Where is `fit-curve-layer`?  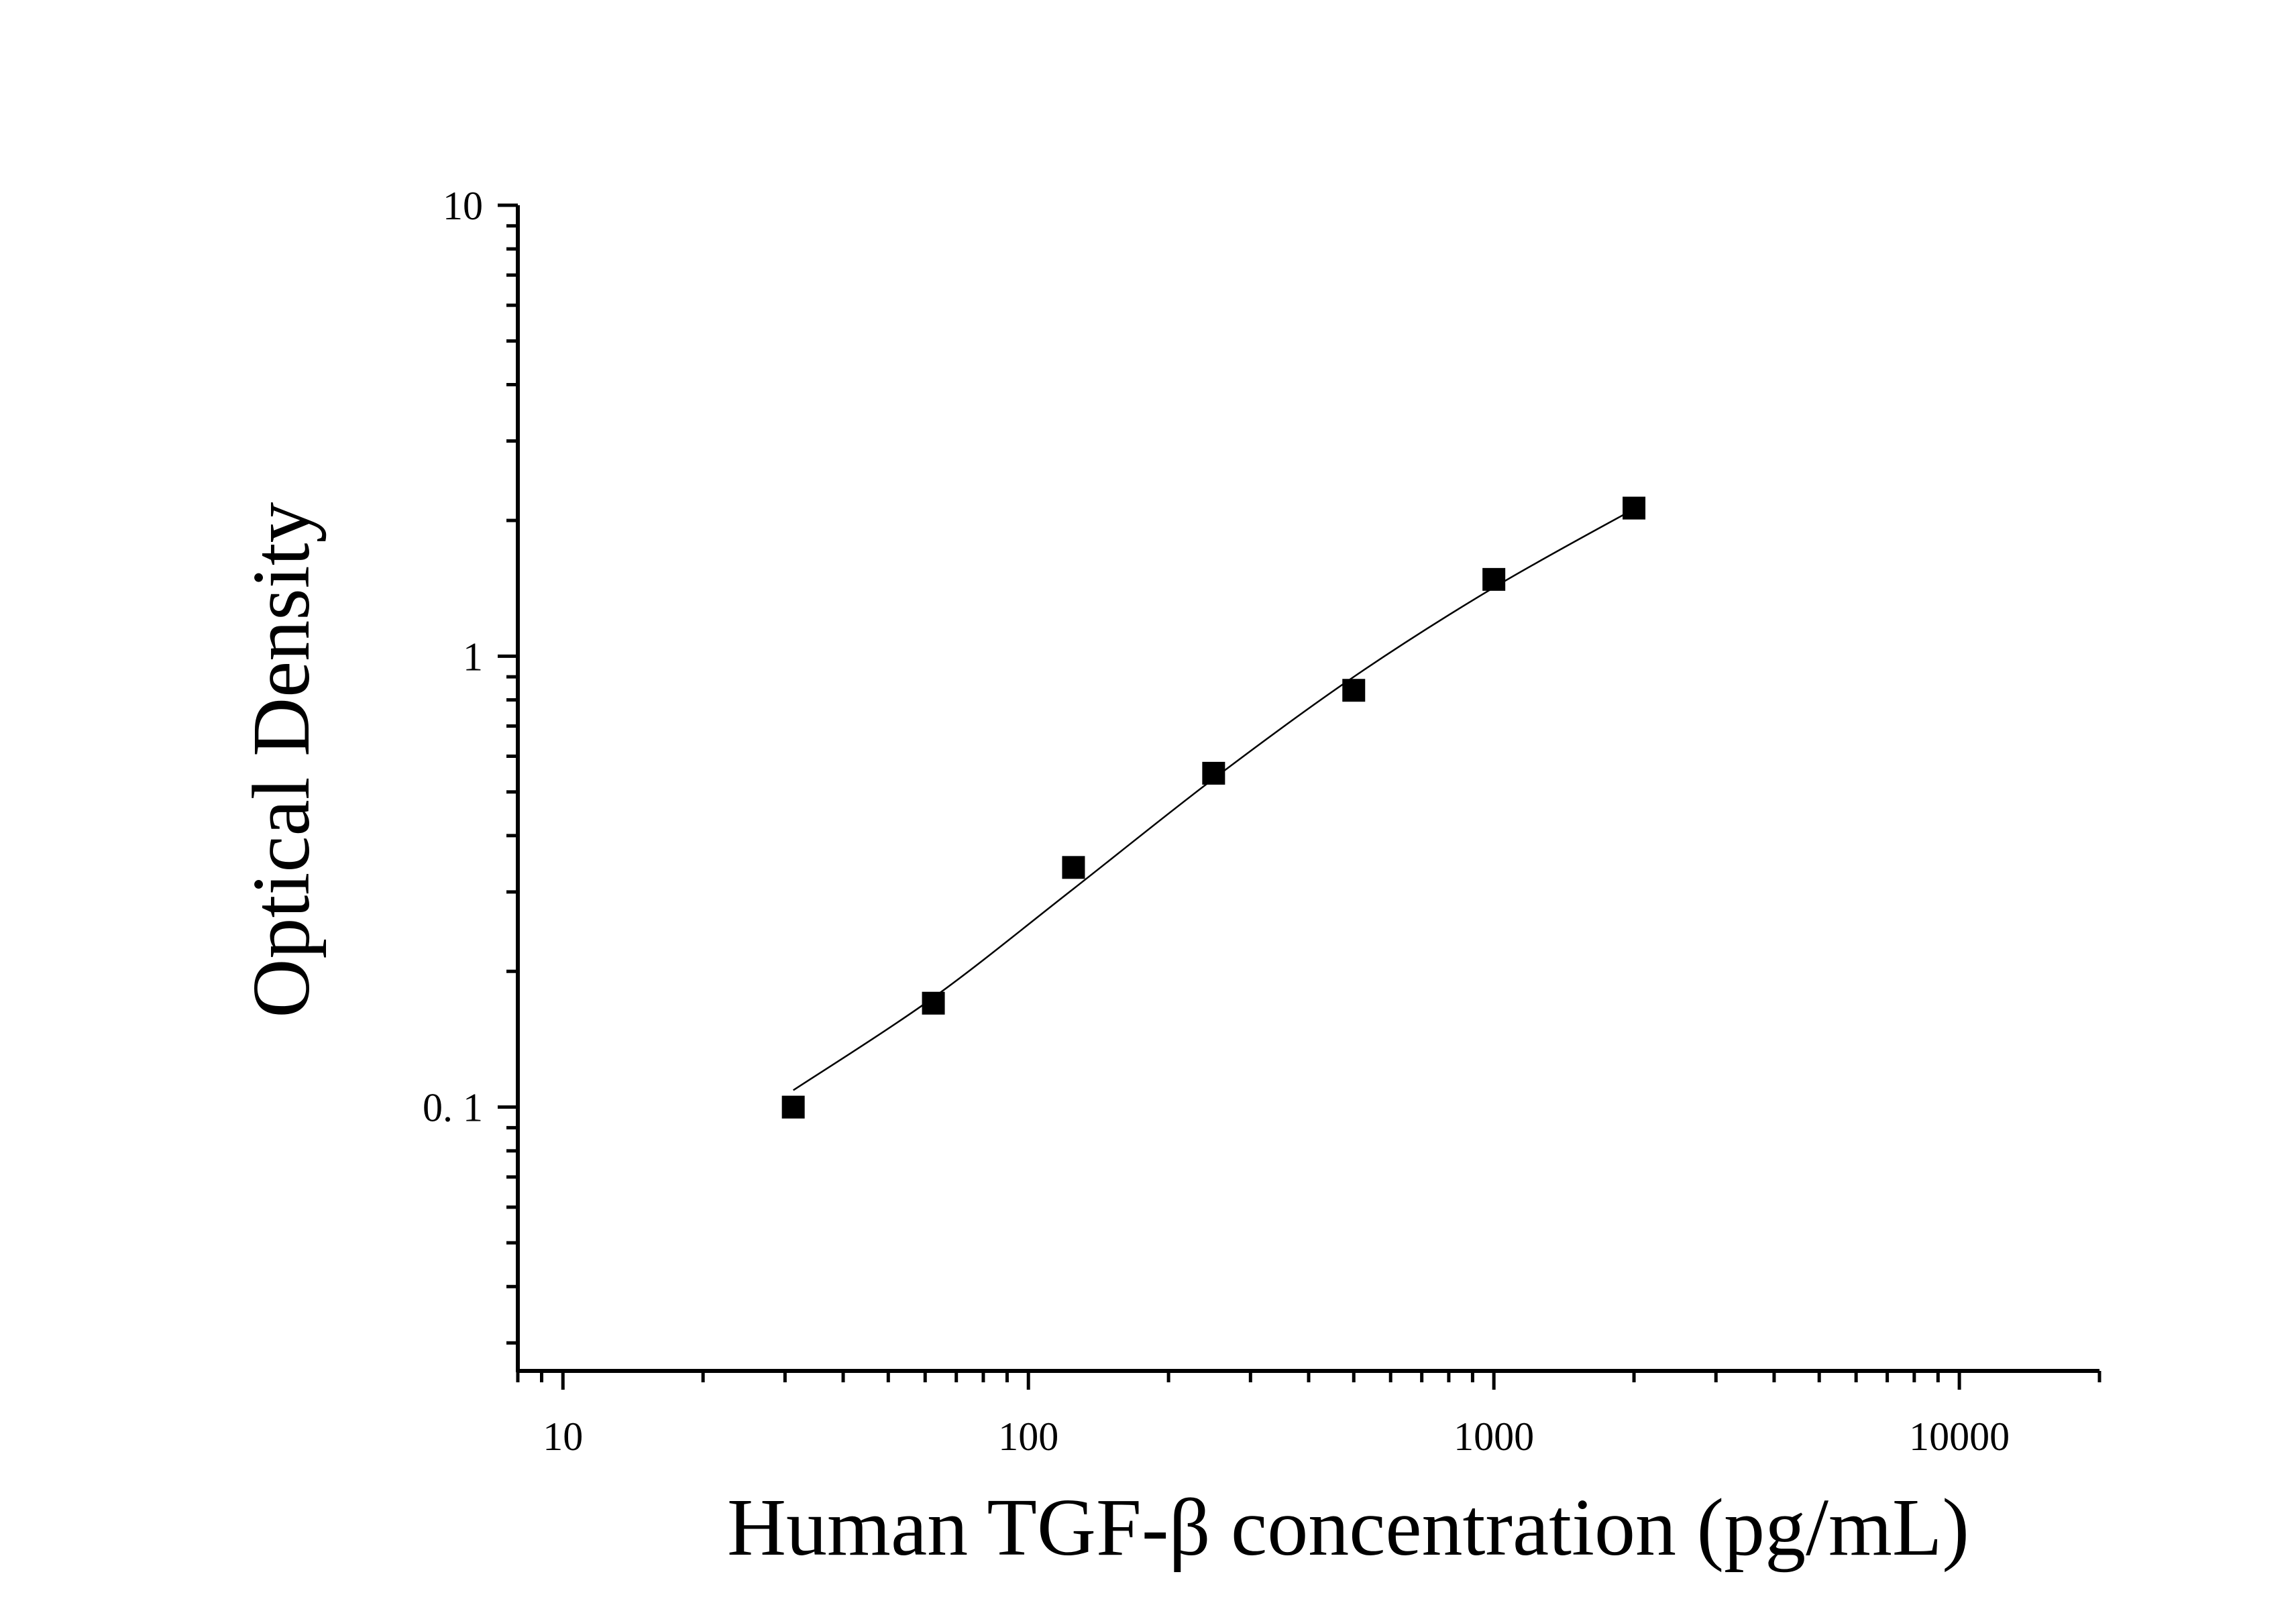
fit-curve-layer is located at coordinates (1214, 800).